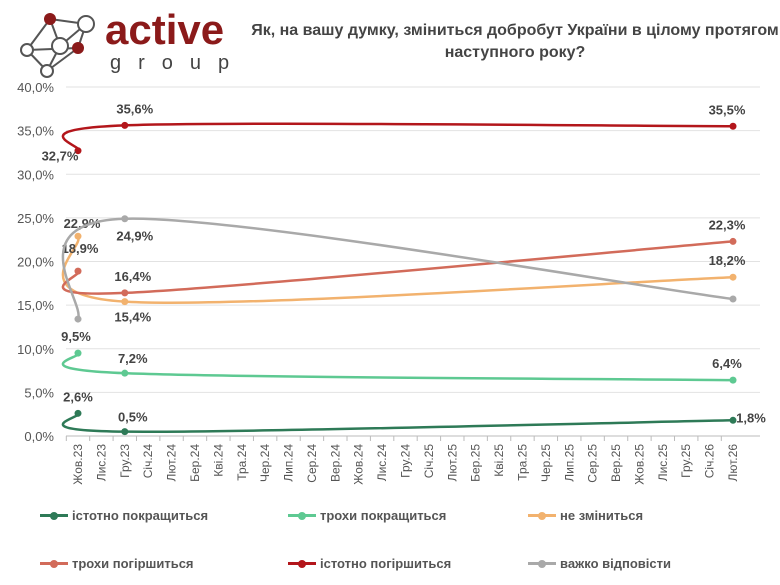 The width and height of the screenshot is (780, 585). Describe the element at coordinates (134, 236) in the screenshot. I see `data-label: 24,9%` at that location.